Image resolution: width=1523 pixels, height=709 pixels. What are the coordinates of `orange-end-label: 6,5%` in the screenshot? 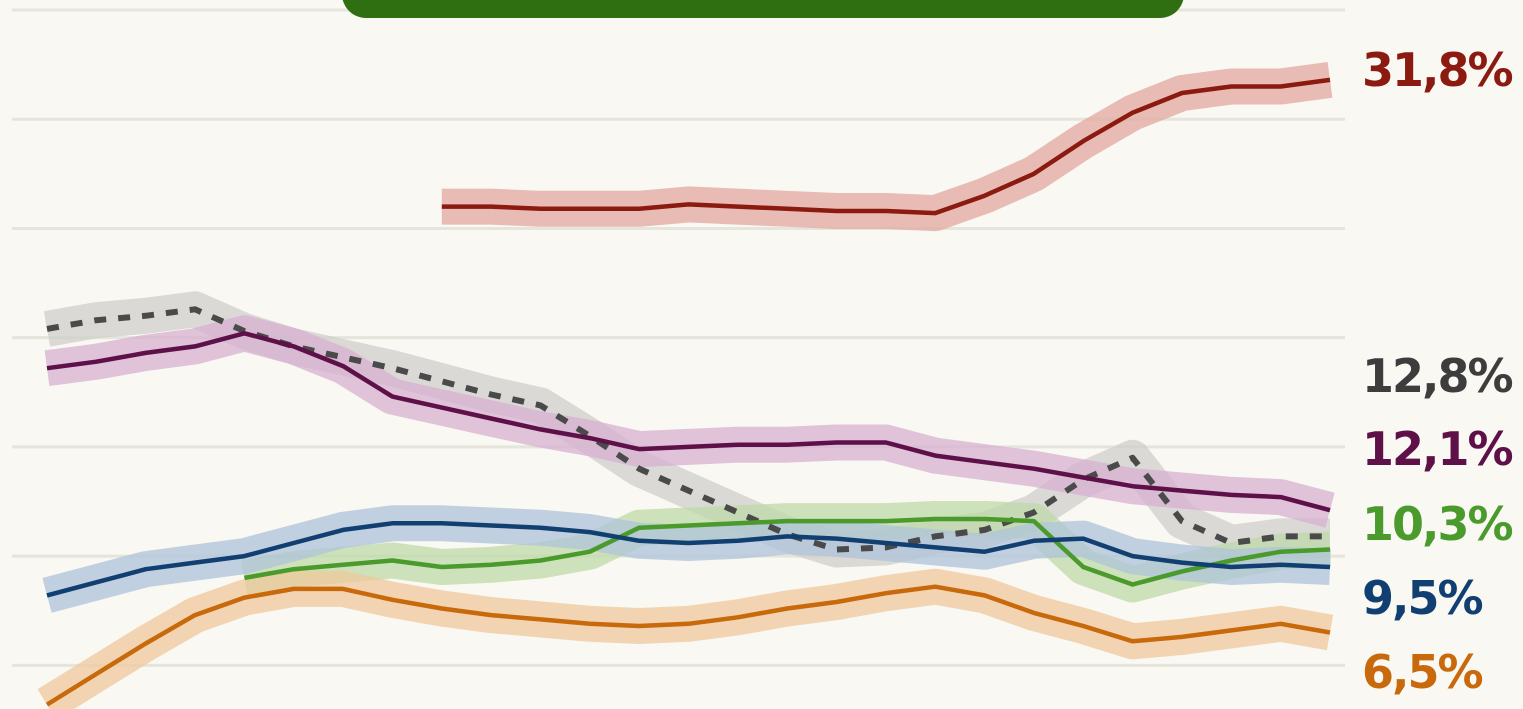 It's located at (1422, 672).